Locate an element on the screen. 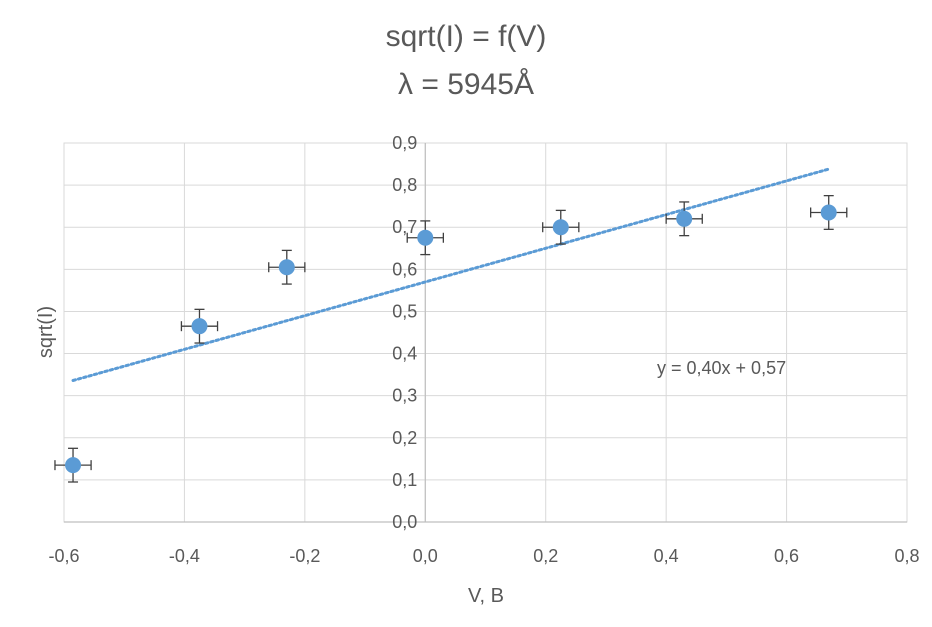 This screenshot has height=627, width=932. y-tick-label: 0,8 is located at coordinates (404, 185).